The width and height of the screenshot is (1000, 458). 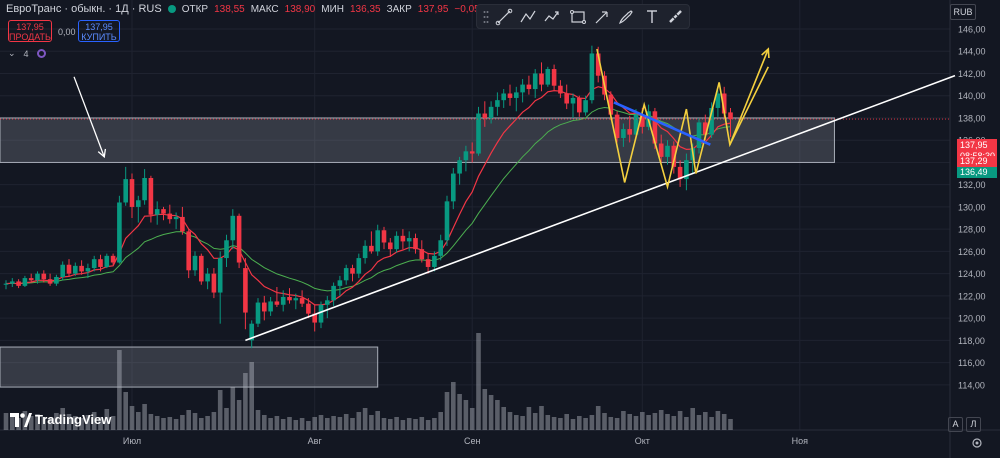 What do you see at coordinates (89, 117) in the screenshot?
I see `pointer-arrow-shaft` at bounding box center [89, 117].